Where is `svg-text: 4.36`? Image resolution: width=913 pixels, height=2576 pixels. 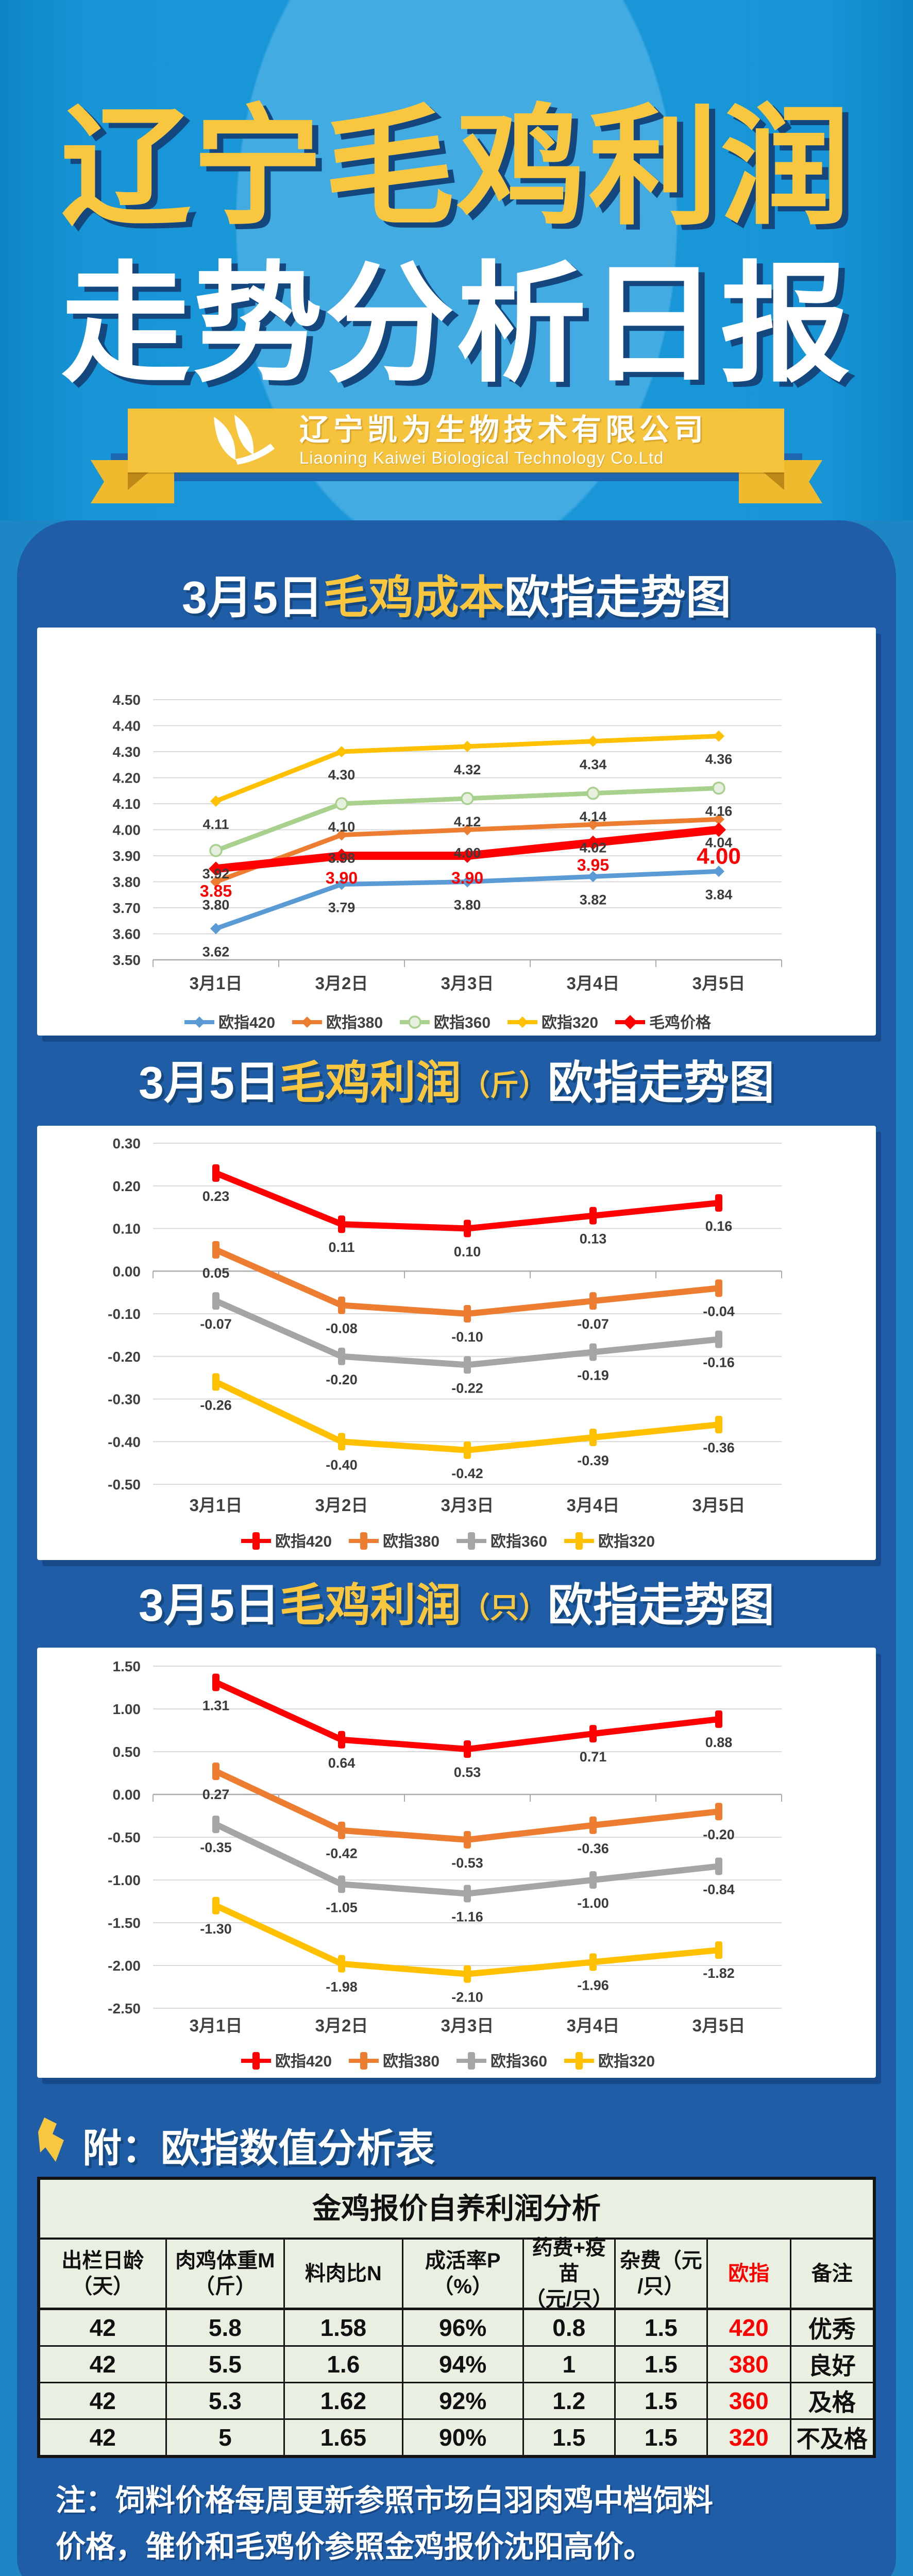 svg-text: 4.36 is located at coordinates (719, 759).